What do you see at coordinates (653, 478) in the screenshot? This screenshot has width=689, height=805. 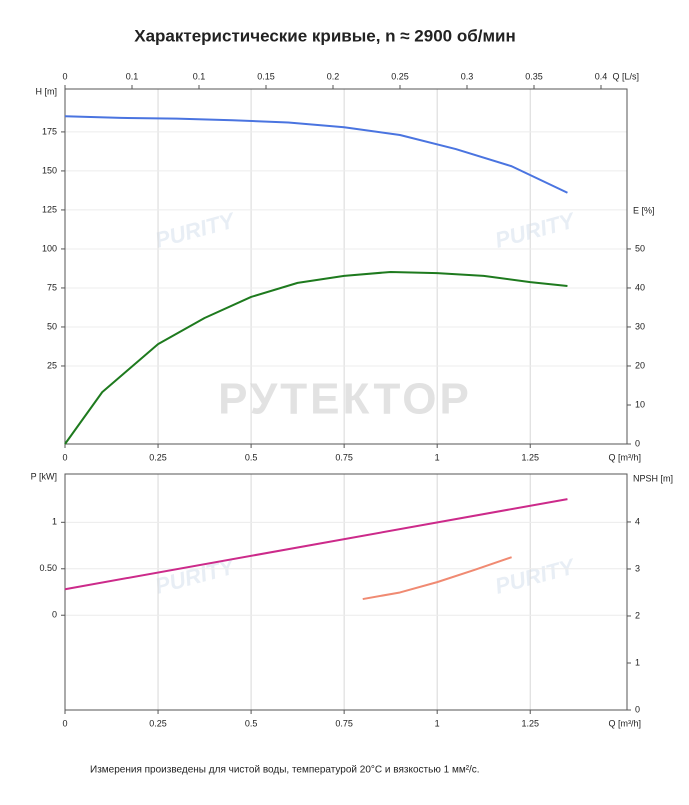 I see `y2-axis-label: NPSH [m]` at bounding box center [653, 478].